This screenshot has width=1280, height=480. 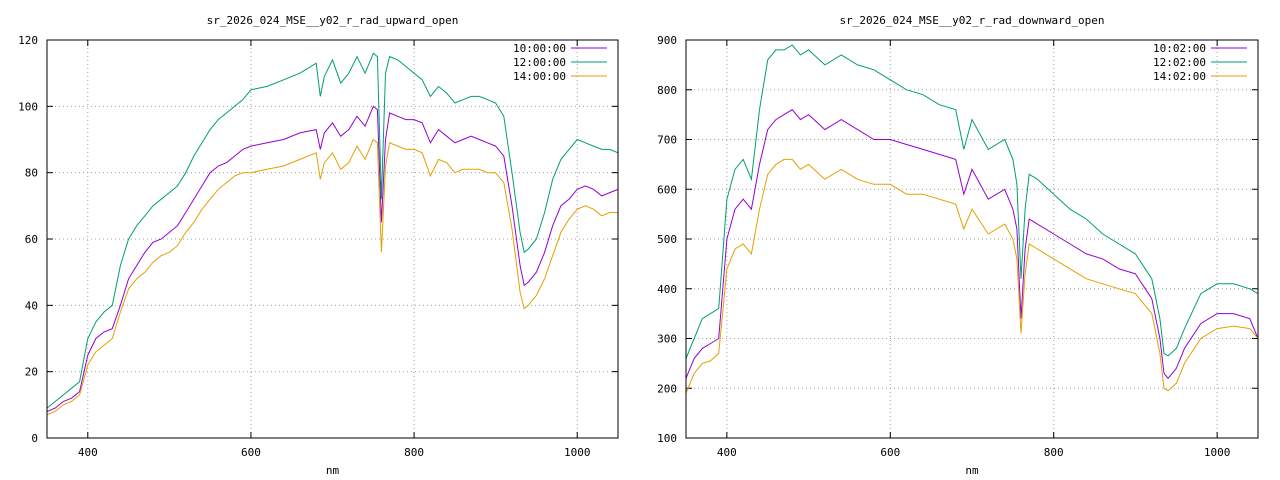 I want to click on y-tick-label: 600, so click(x=667, y=189).